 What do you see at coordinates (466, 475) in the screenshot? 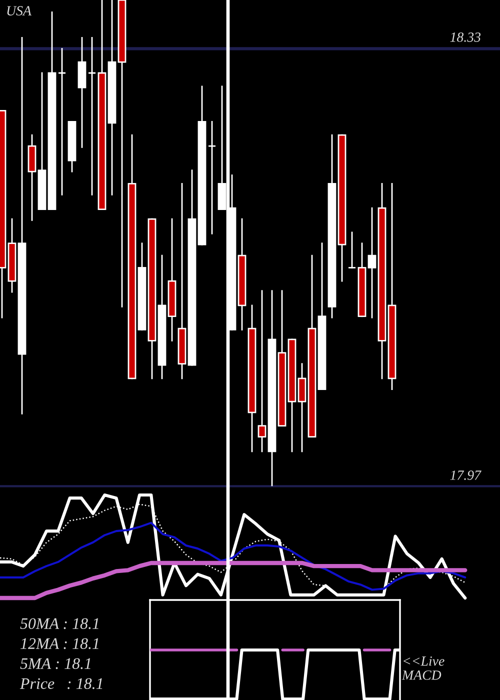
I see `ref-line-label: 17.97` at bounding box center [466, 475].